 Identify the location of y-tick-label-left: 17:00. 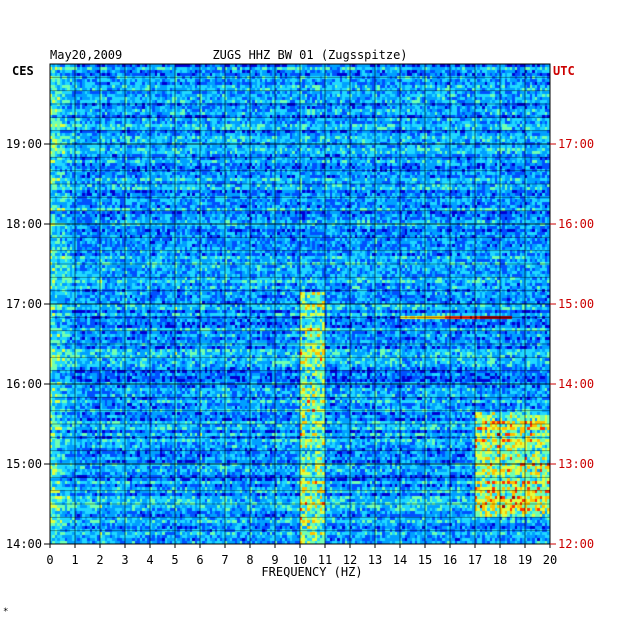
(24, 304).